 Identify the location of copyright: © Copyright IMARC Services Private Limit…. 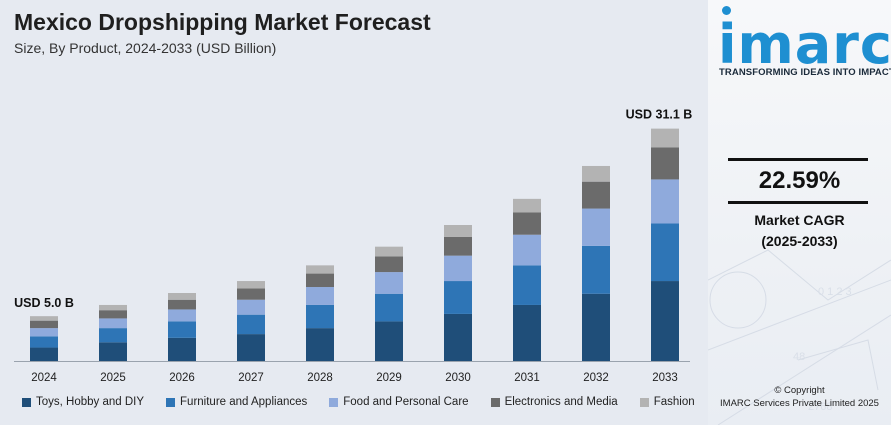
(799, 397).